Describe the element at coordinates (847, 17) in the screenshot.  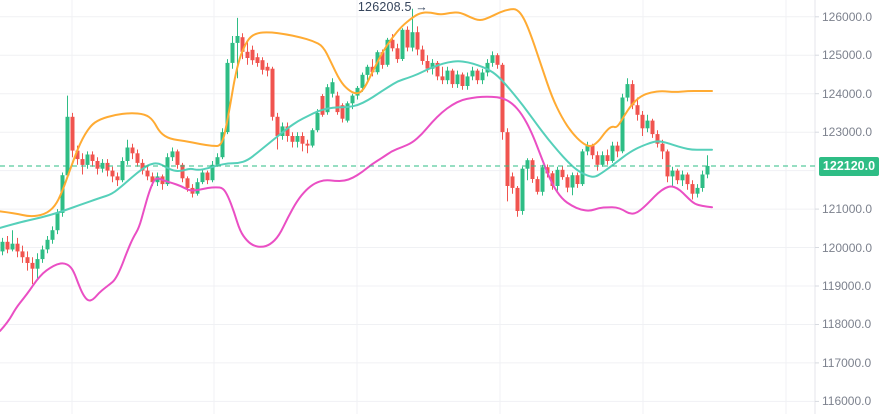
I see `price-axis-label: 126000.0` at that location.